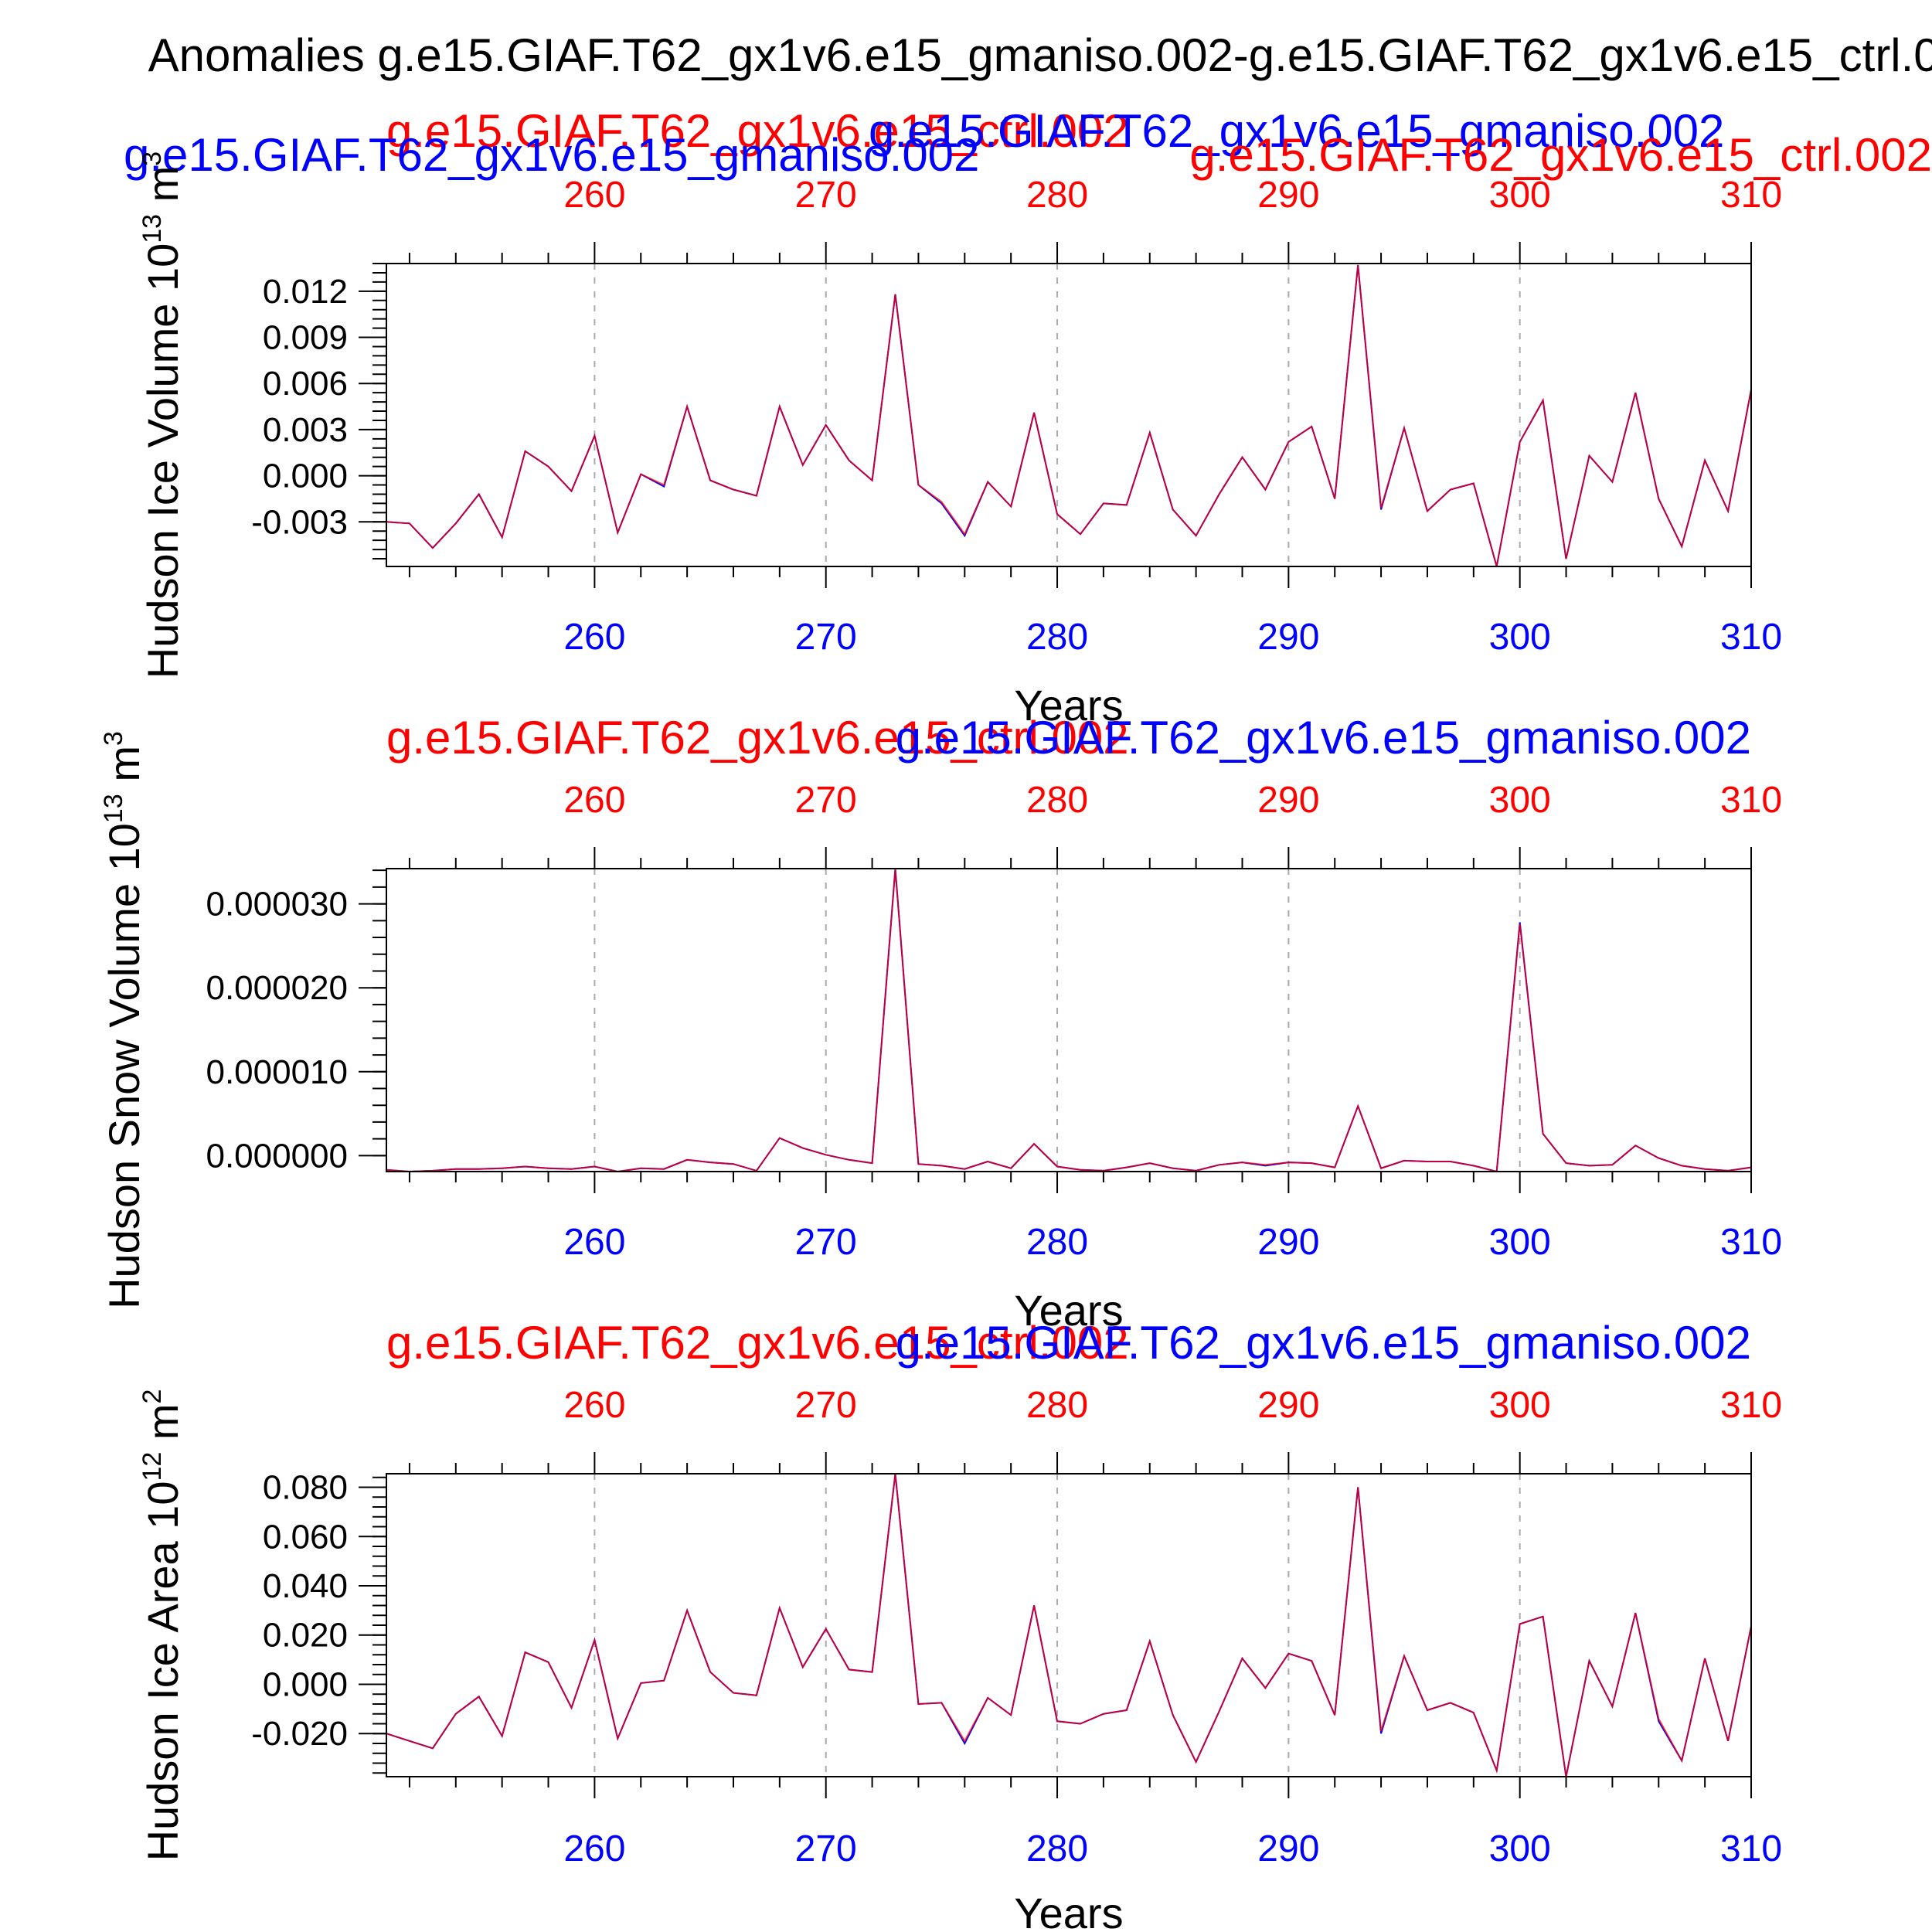 The image size is (1932, 1932). Describe the element at coordinates (277, 1072) in the screenshot. I see `y-tick-label: 0.000010` at that location.